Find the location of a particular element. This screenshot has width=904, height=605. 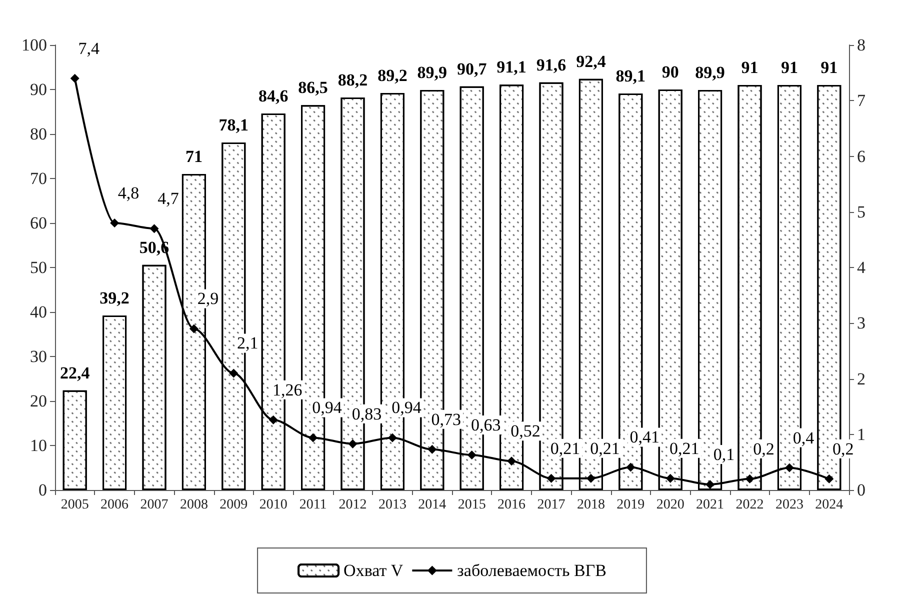

data-label: 78,1 is located at coordinates (233, 124).